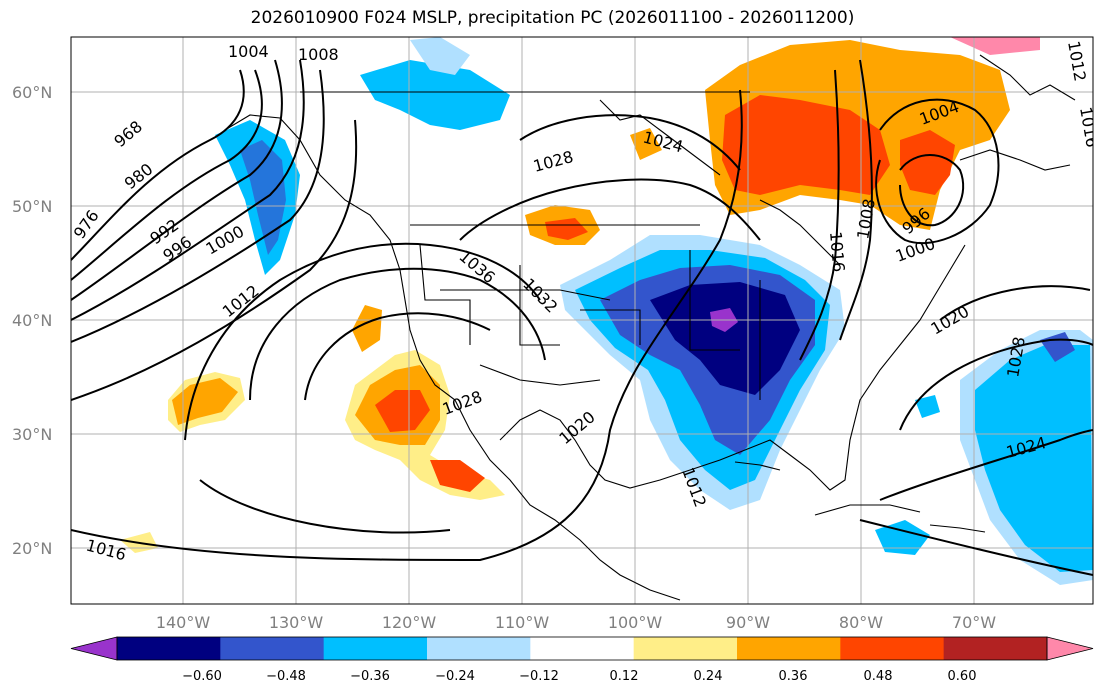  What do you see at coordinates (624, 676) in the screenshot?
I see `colorbar-tick: 0.12` at bounding box center [624, 676].